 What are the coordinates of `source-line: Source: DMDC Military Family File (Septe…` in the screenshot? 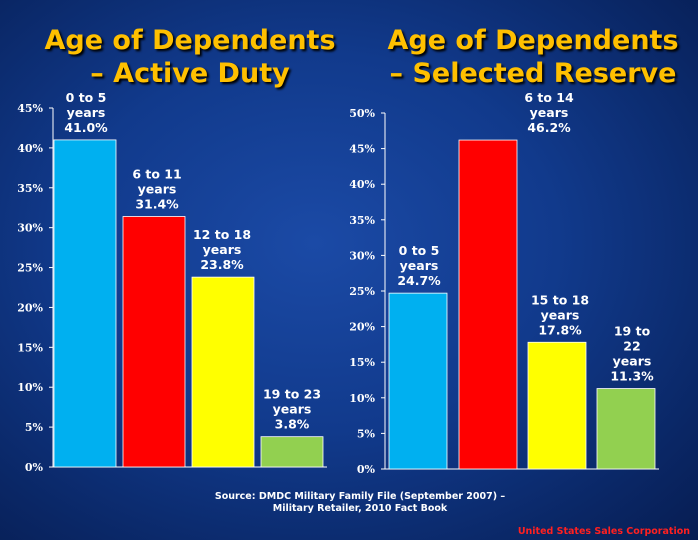 It's located at (360, 496).